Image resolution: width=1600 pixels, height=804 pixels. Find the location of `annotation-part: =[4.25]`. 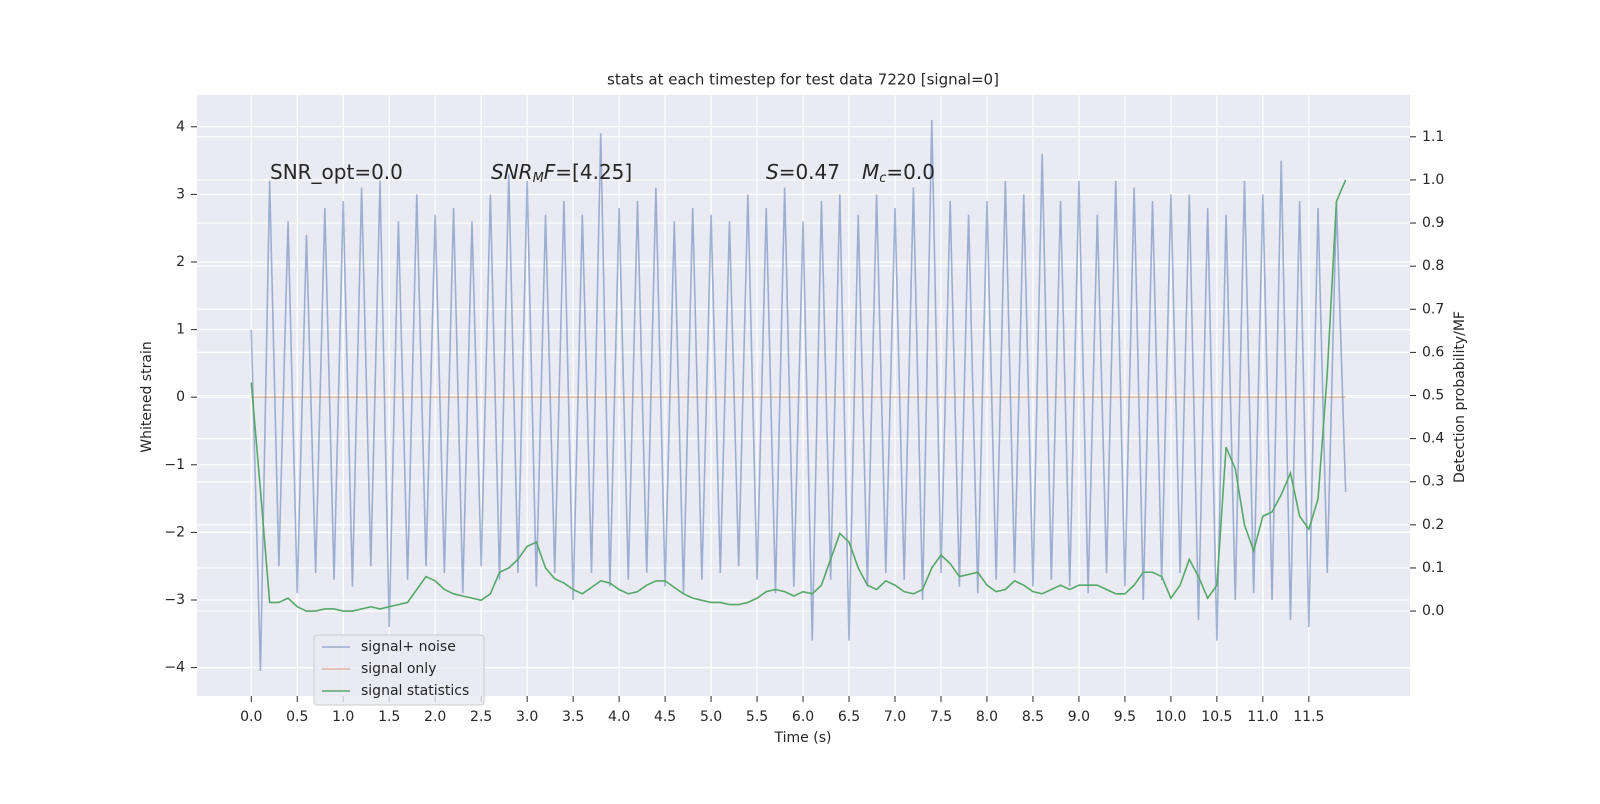

annotation-part: =[4.25] is located at coordinates (593, 172).